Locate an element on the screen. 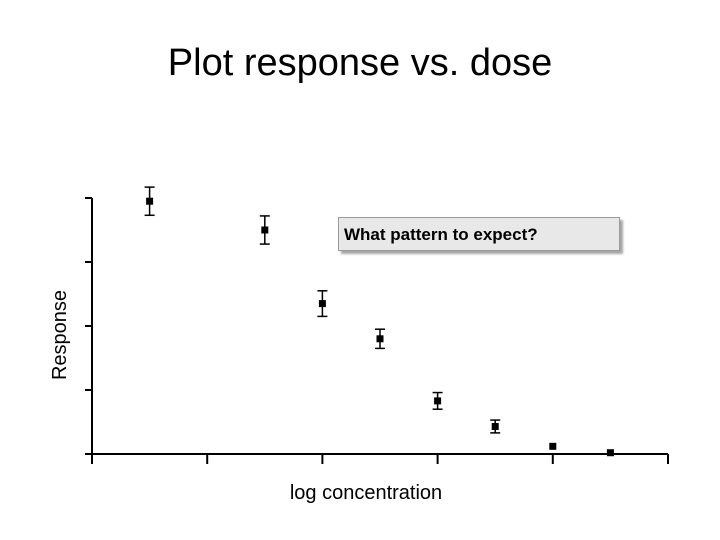 The image size is (720, 540). y-axis-label: Response is located at coordinates (60, 335).